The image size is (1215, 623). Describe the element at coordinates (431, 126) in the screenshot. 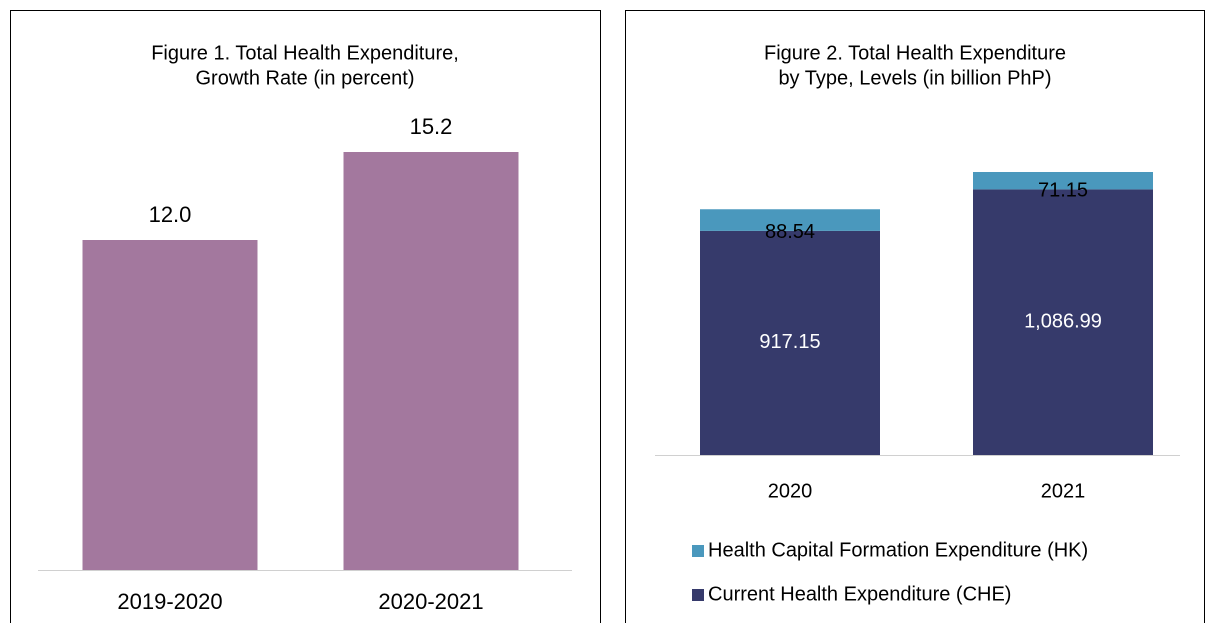

I see `data-label: 15.2` at that location.